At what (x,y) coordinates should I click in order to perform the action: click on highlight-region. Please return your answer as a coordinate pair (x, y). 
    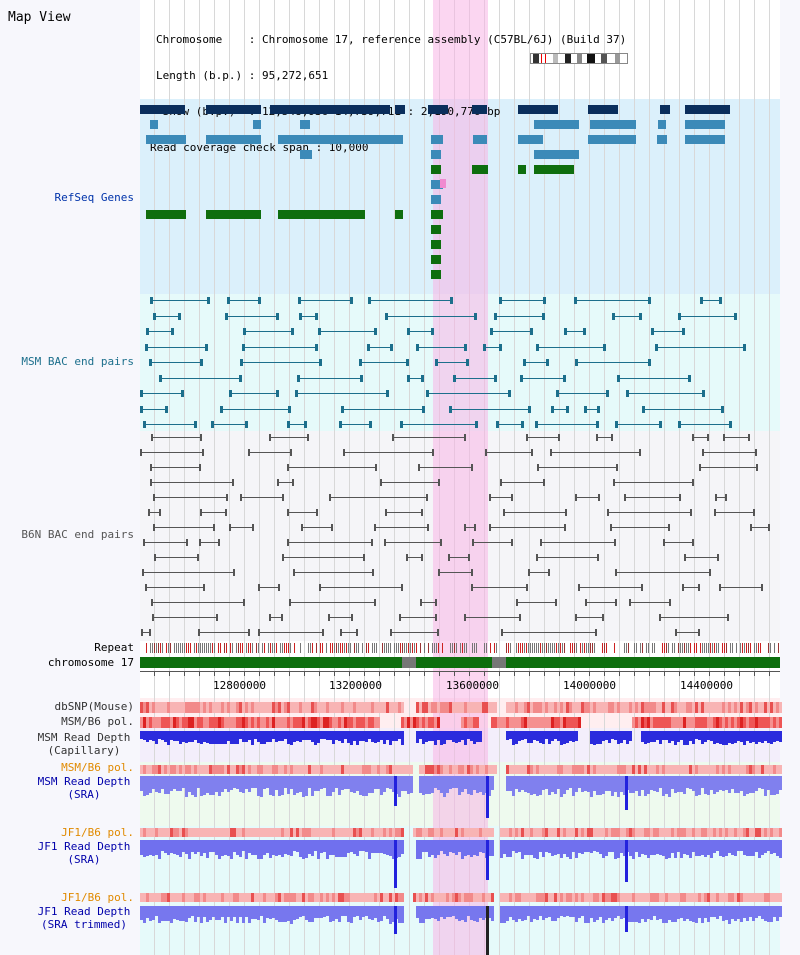
    Looking at the image, I should click on (460, 477).